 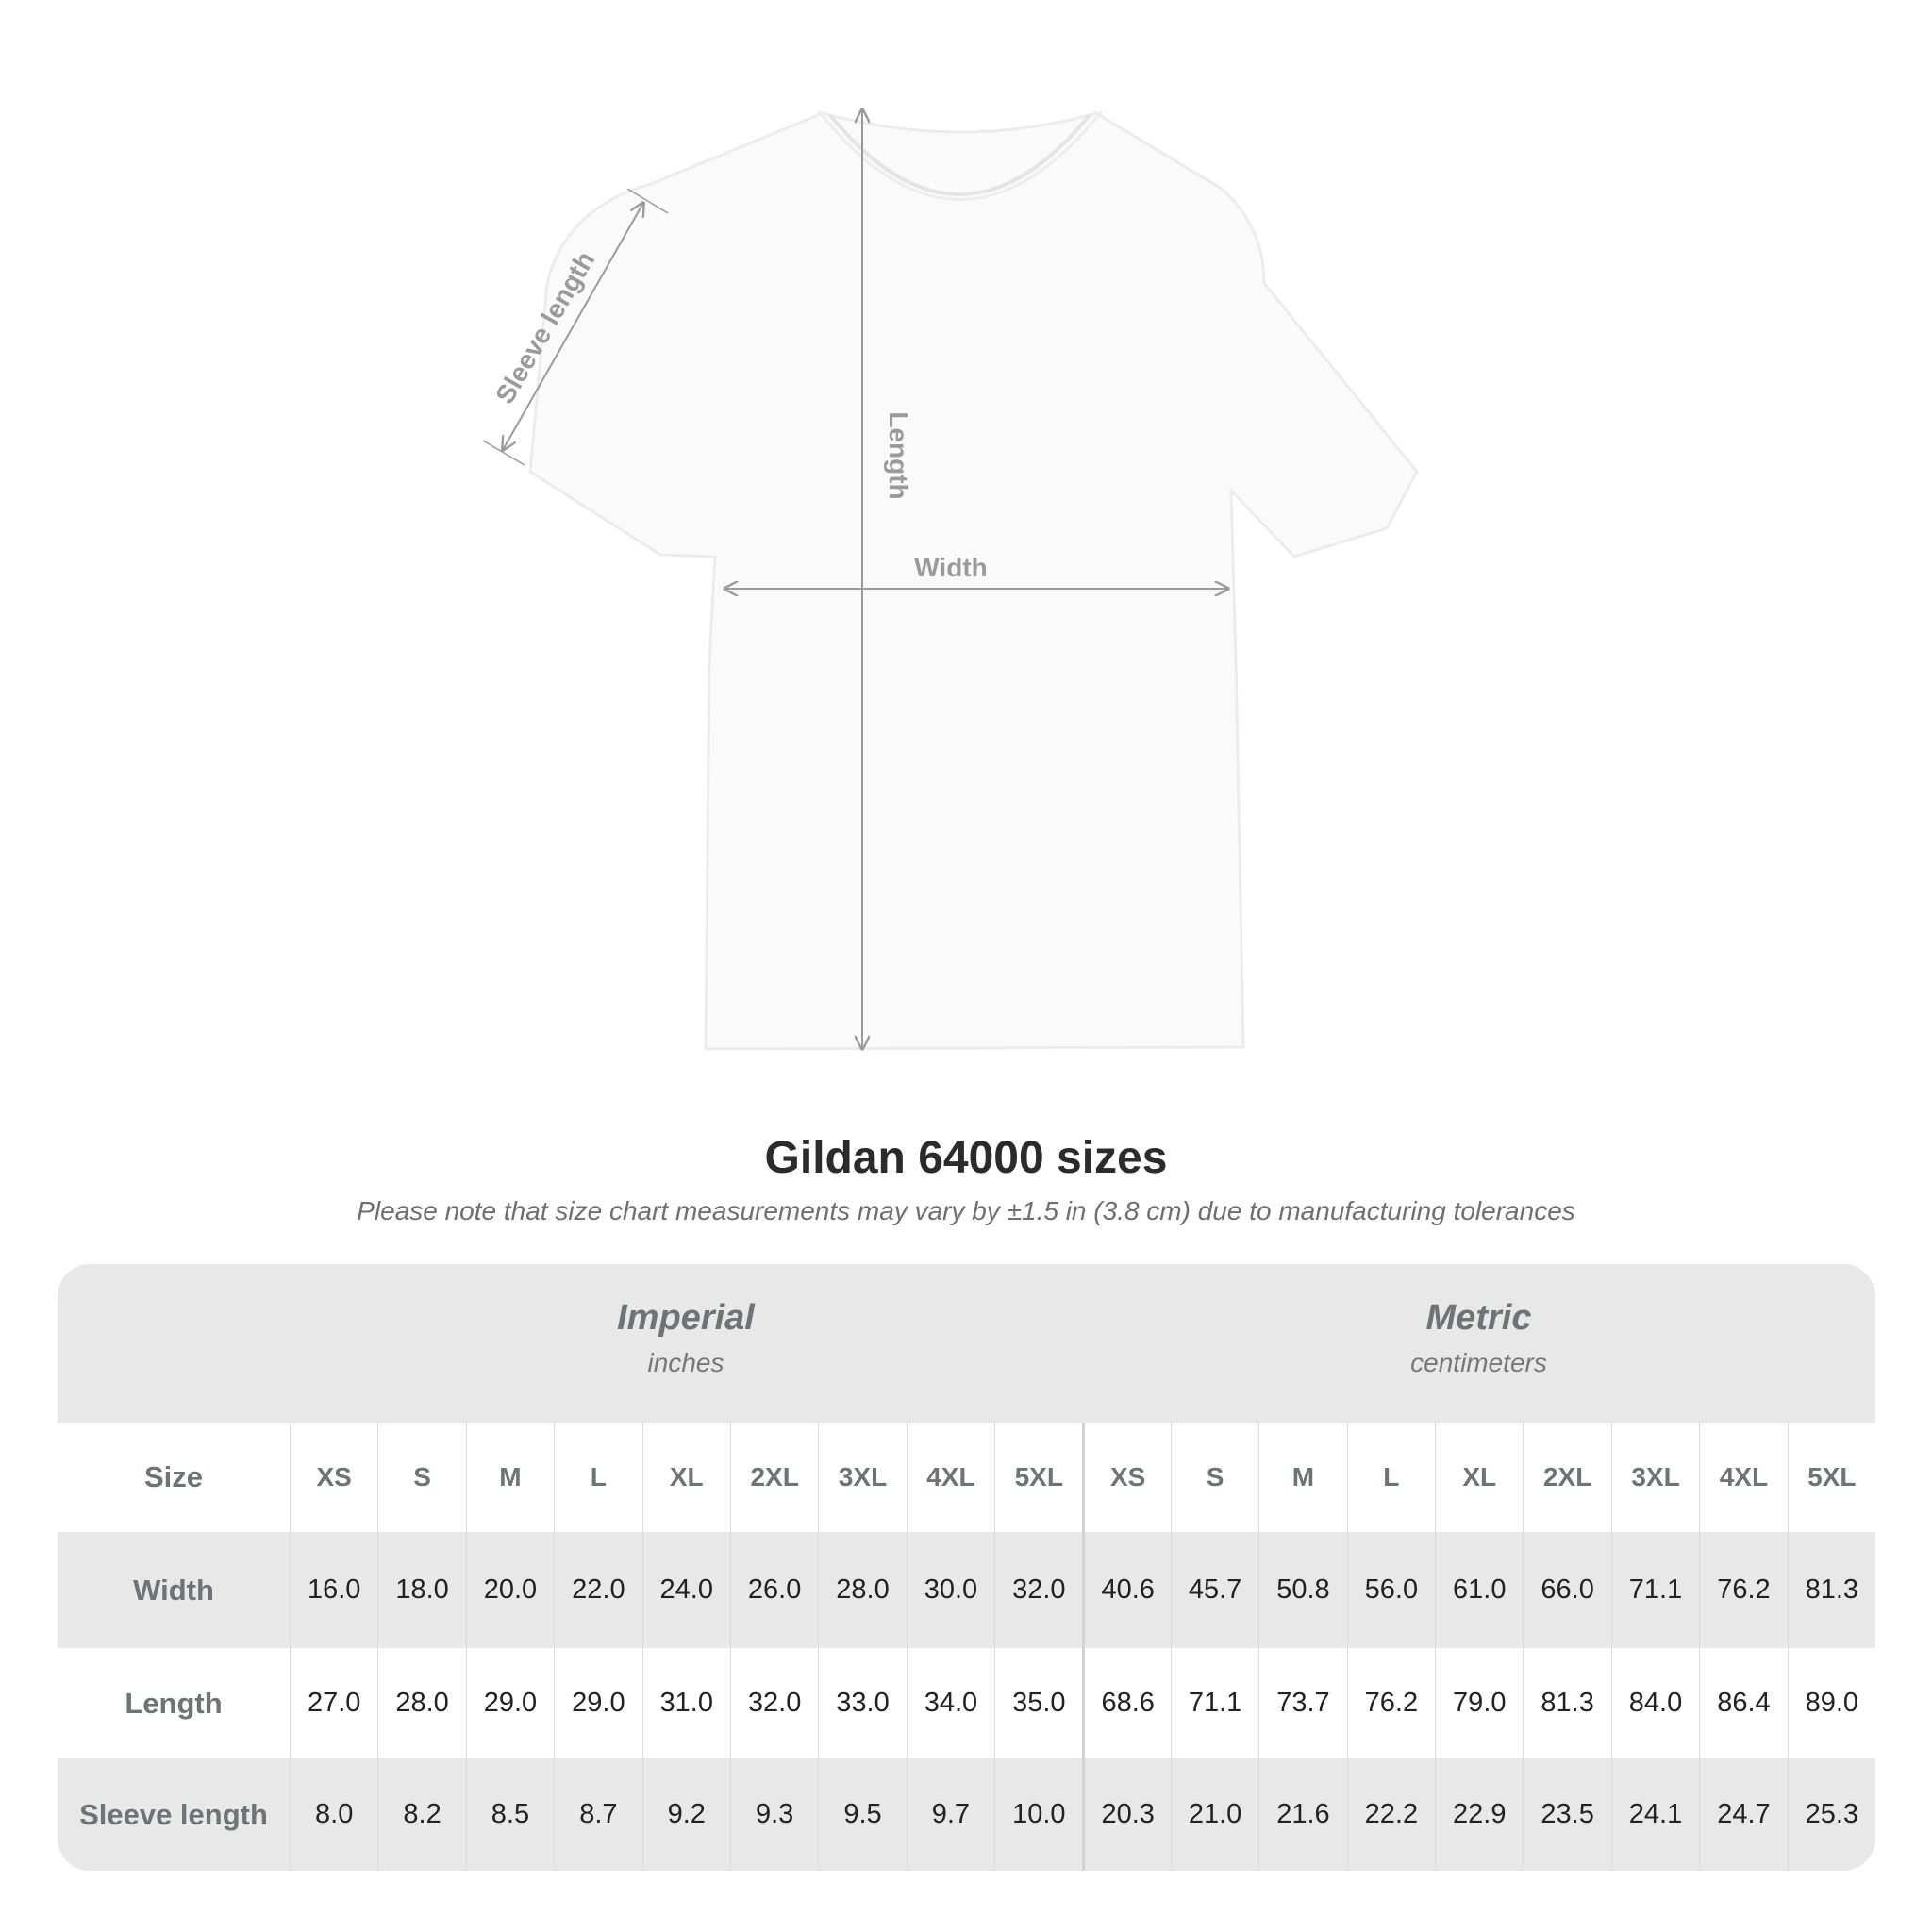 I want to click on metric-size-s: S, so click(x=1214, y=1478).